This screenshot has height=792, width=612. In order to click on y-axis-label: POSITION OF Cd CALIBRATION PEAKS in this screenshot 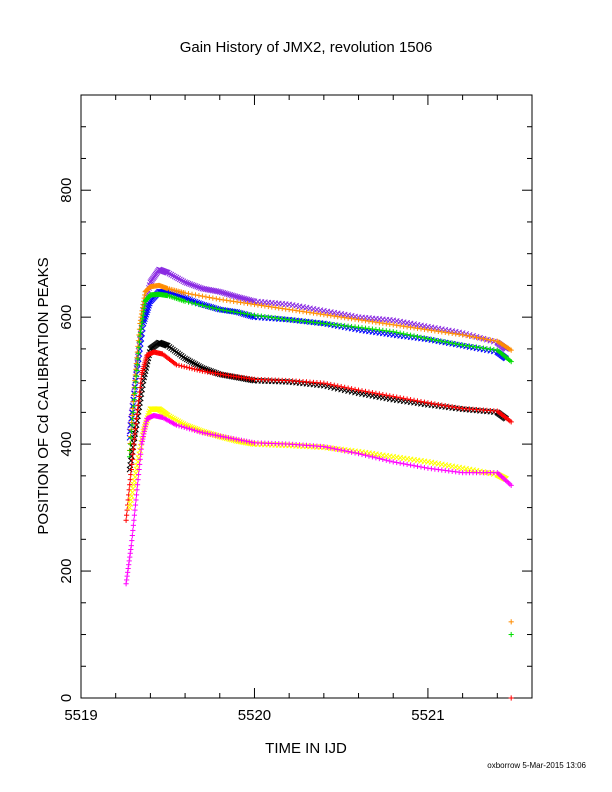, I will do `click(43, 395)`.